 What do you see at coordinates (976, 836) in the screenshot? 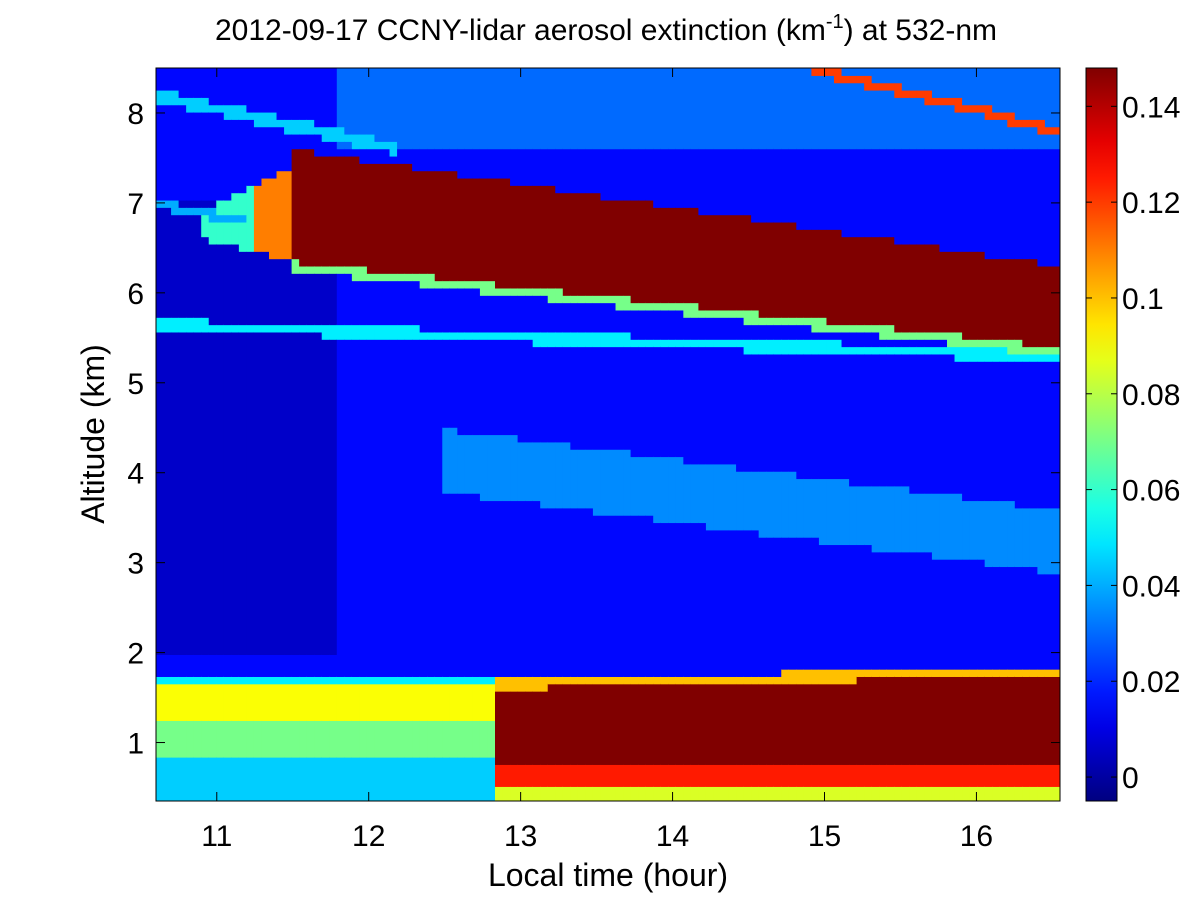
I see `x-tick-label: 16` at bounding box center [976, 836].